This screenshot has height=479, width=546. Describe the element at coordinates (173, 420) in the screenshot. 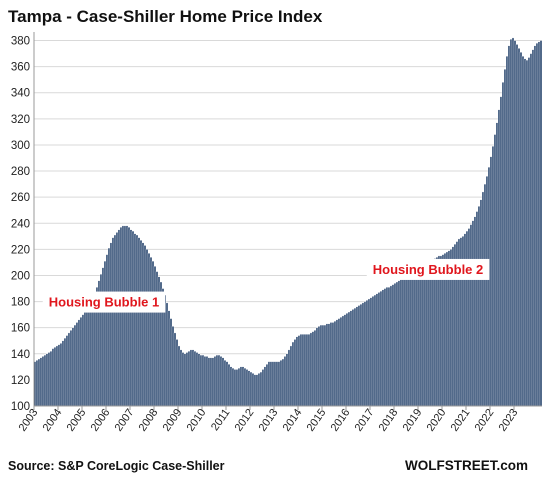

I see `x-tick-label: 2009` at that location.